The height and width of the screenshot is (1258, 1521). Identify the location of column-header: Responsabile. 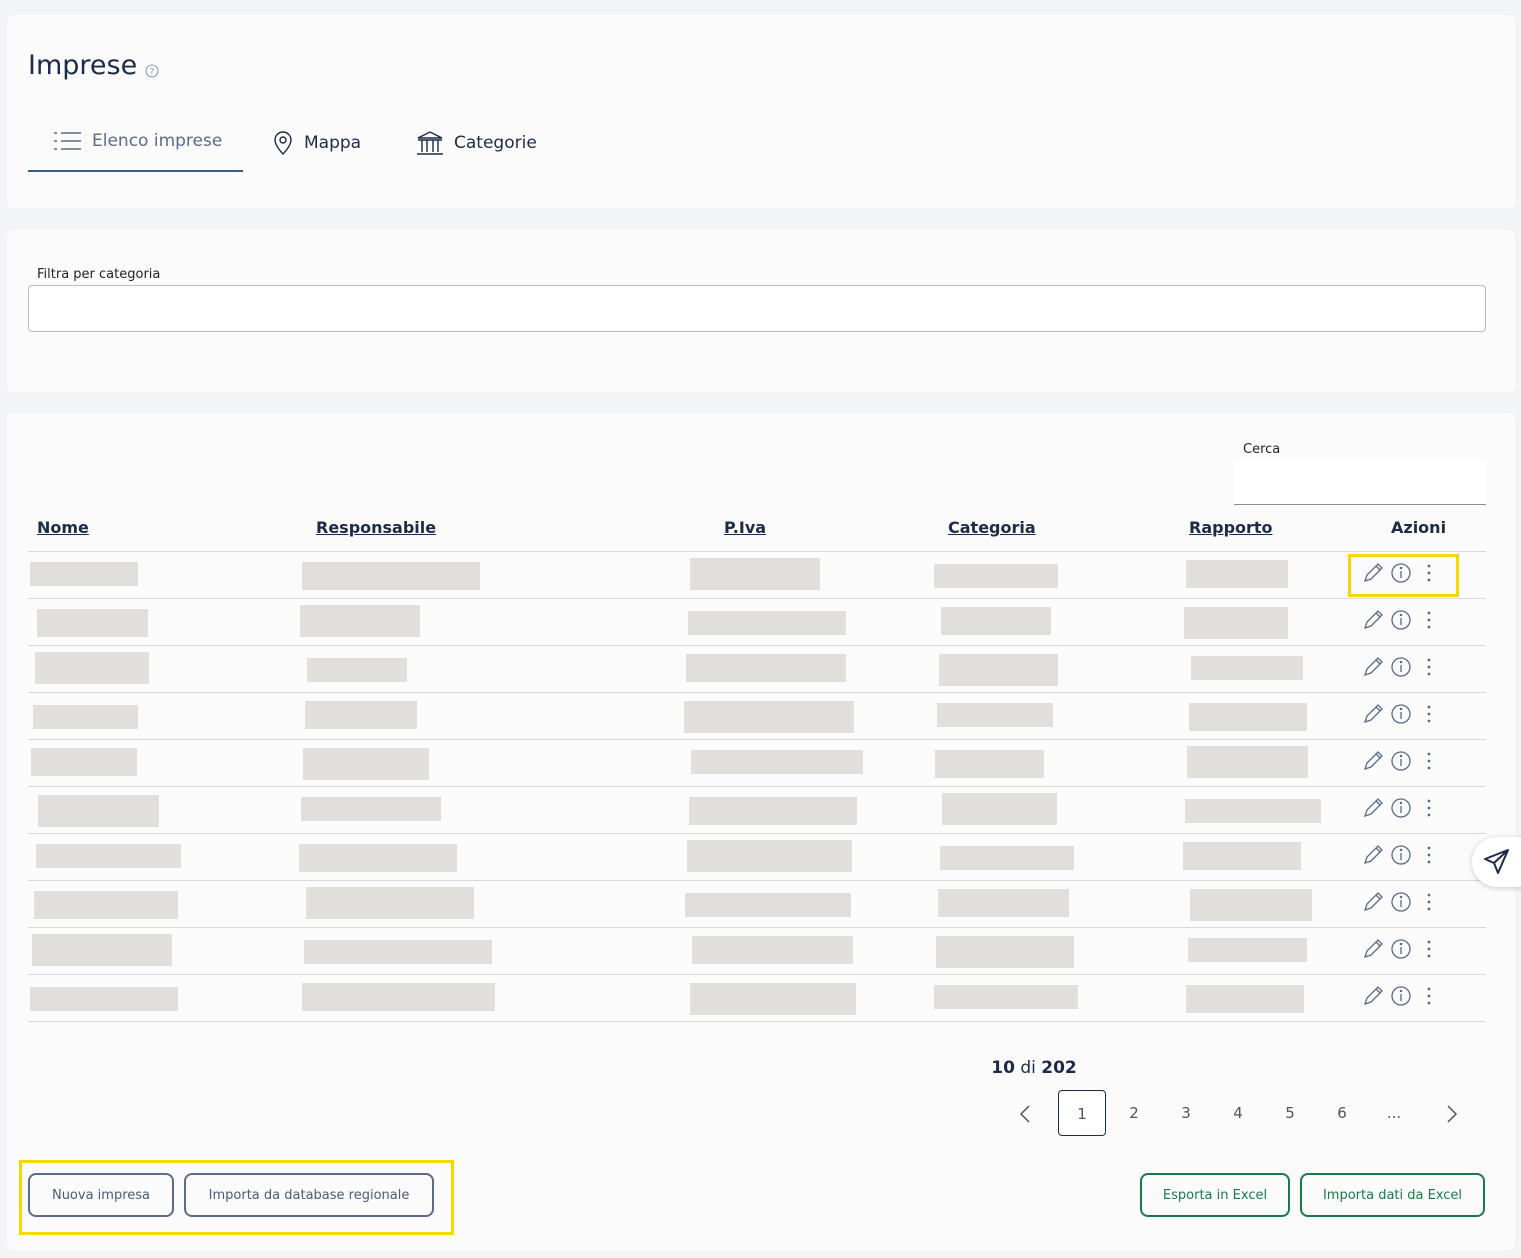
(376, 527).